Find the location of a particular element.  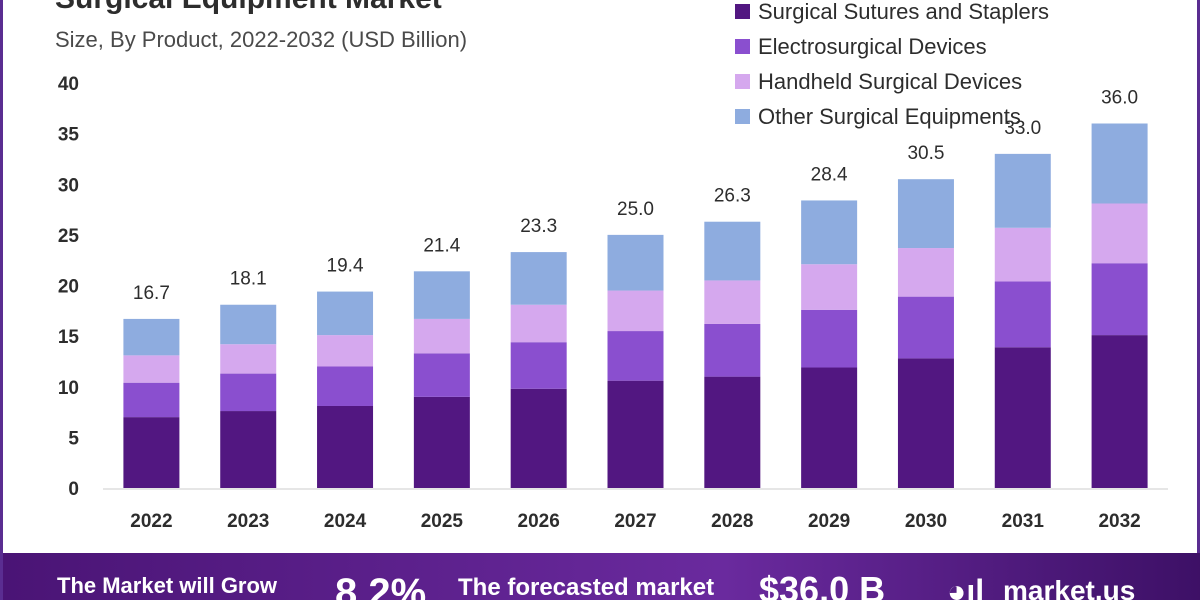

legend-item: Electrosurgical Devices is located at coordinates (892, 46).